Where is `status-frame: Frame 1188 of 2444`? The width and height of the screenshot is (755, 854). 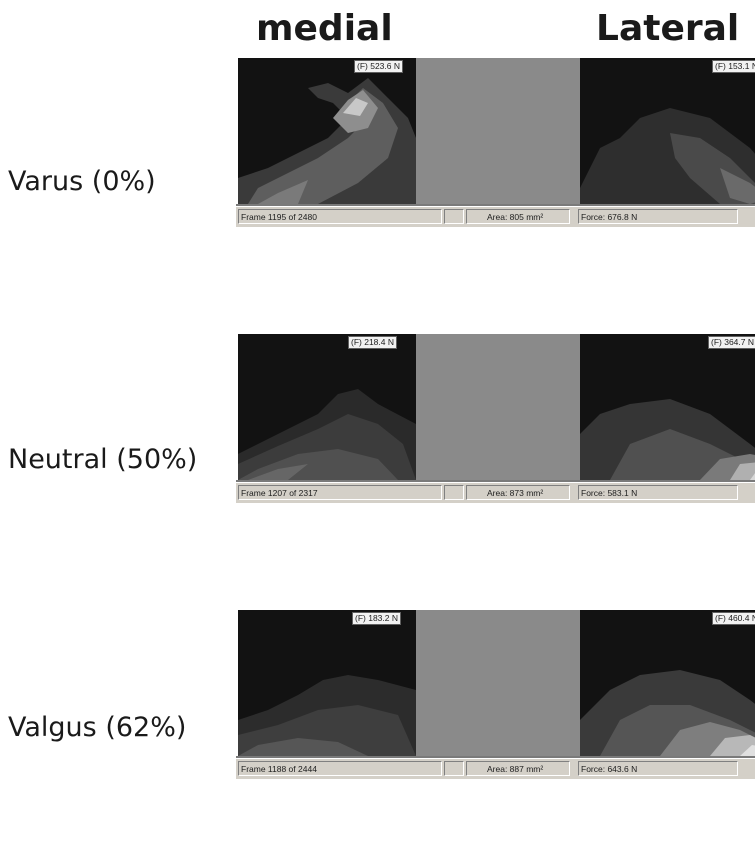 status-frame: Frame 1188 of 2444 is located at coordinates (340, 768).